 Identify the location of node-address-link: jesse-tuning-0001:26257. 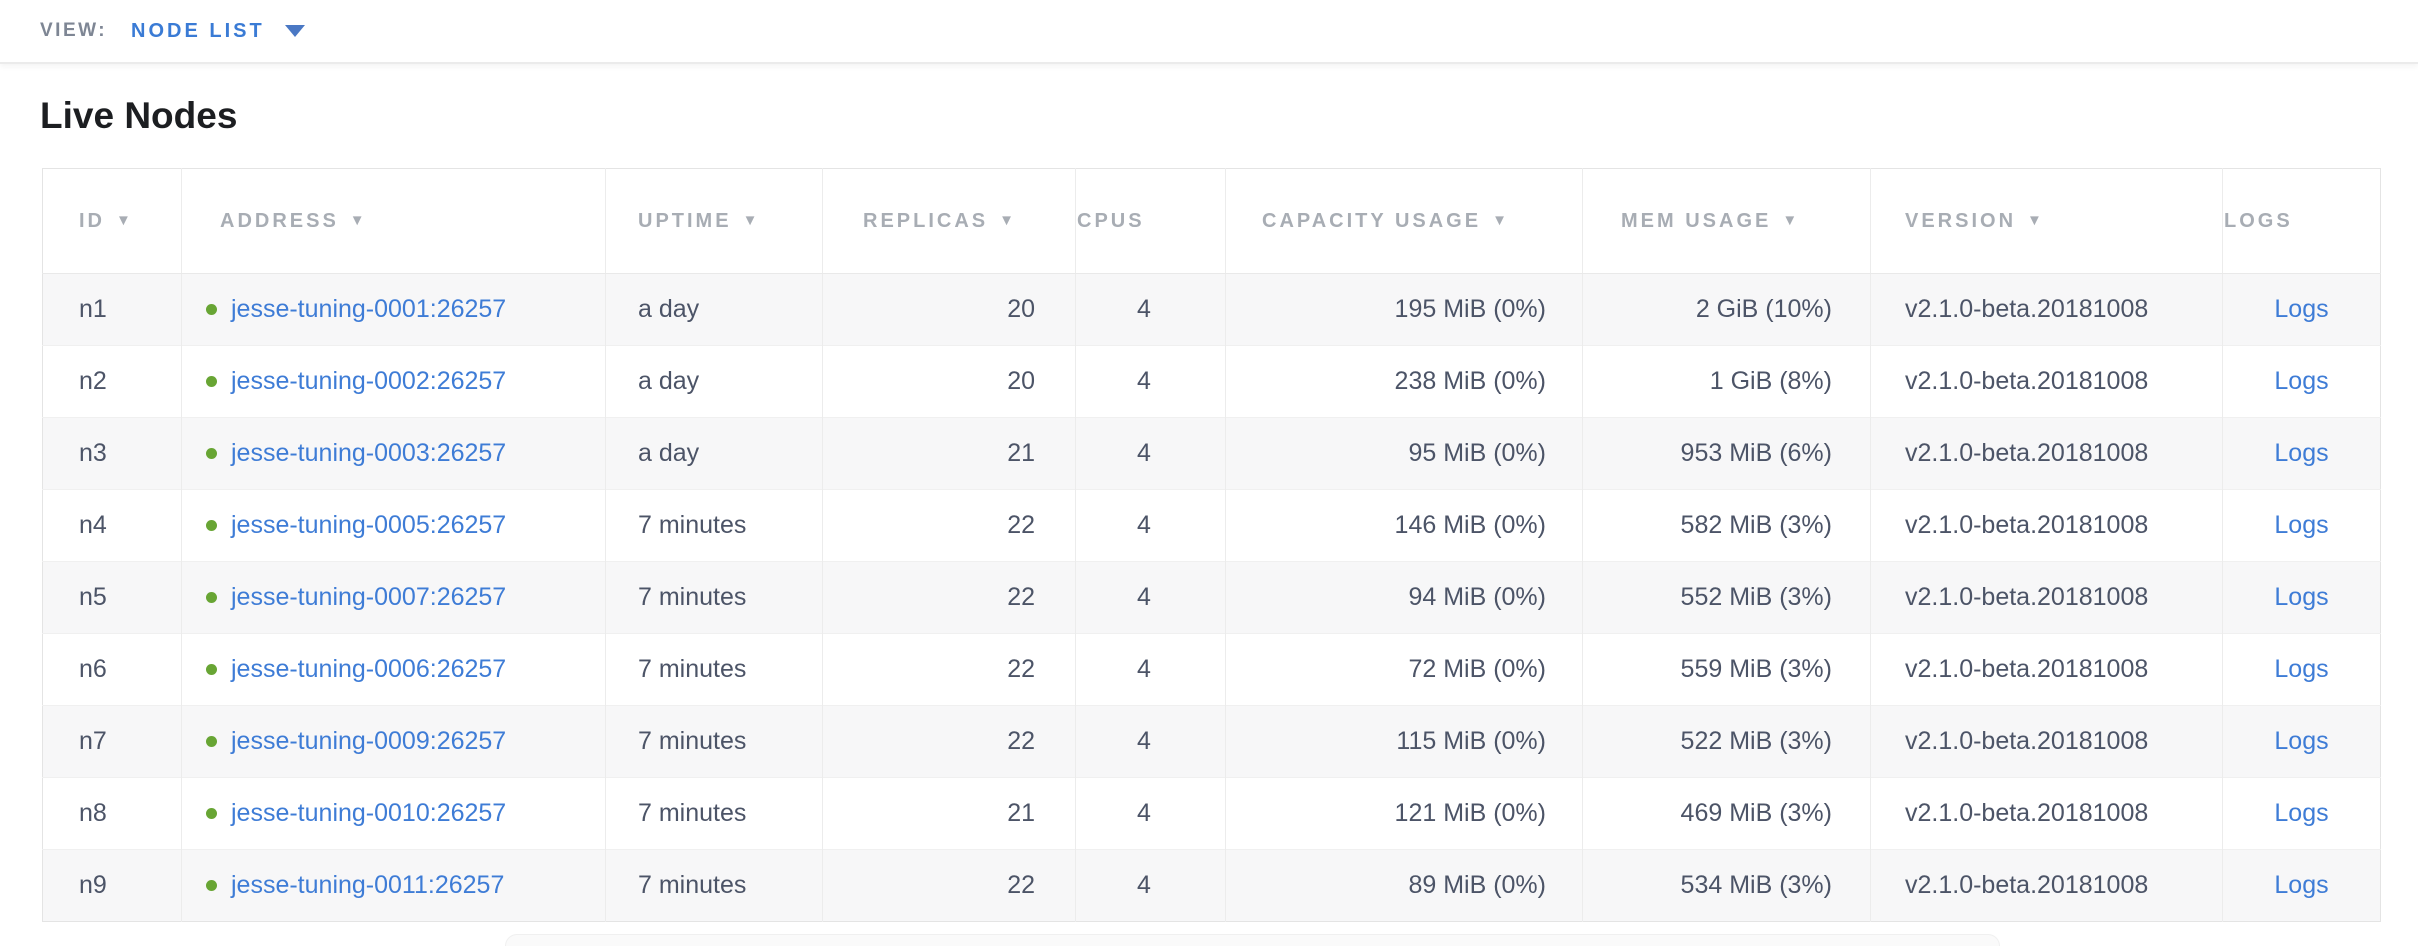
(369, 309).